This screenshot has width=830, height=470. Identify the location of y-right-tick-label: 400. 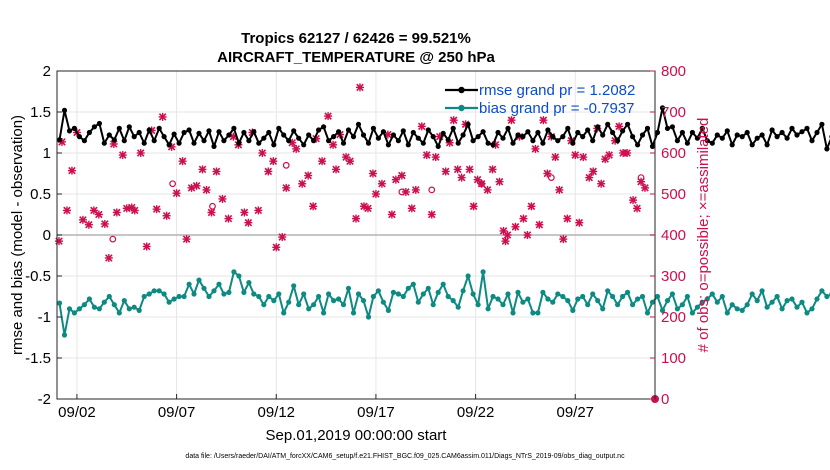
(673, 235).